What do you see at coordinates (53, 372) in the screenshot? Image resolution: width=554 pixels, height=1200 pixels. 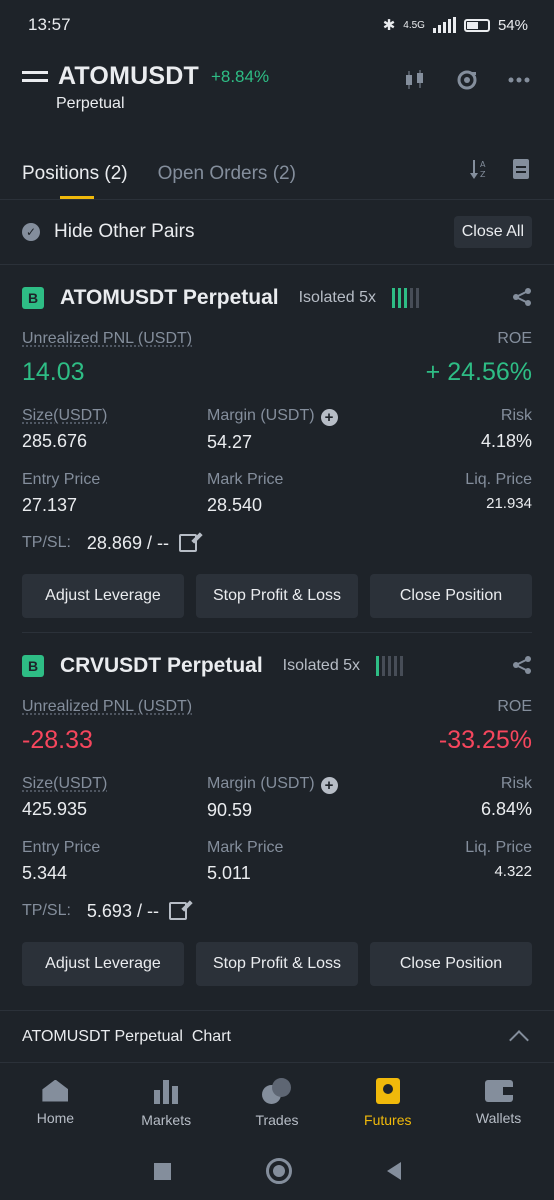 I see `unrealized-pnl-value: 14.03` at bounding box center [53, 372].